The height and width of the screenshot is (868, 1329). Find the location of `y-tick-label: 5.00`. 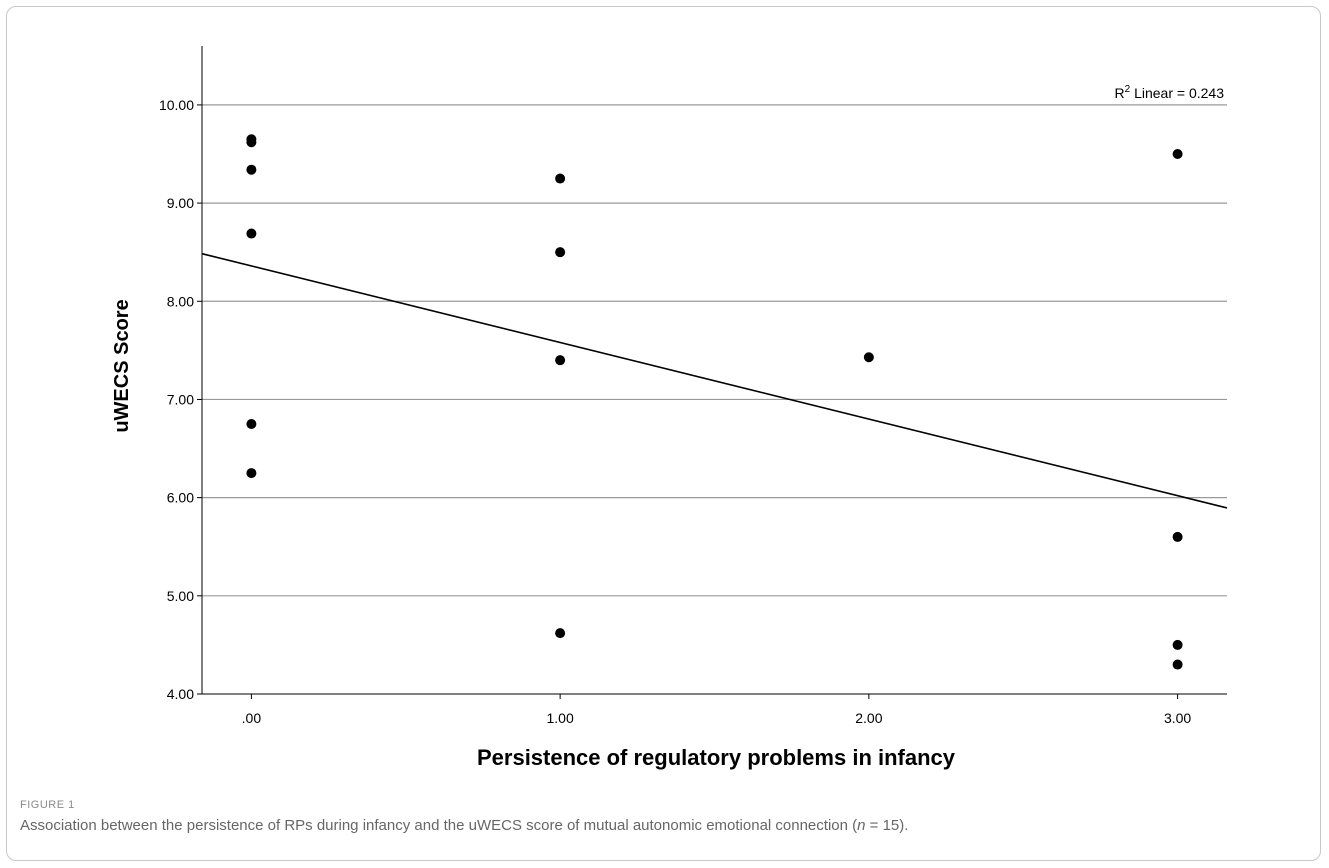

y-tick-label: 5.00 is located at coordinates (180, 596).